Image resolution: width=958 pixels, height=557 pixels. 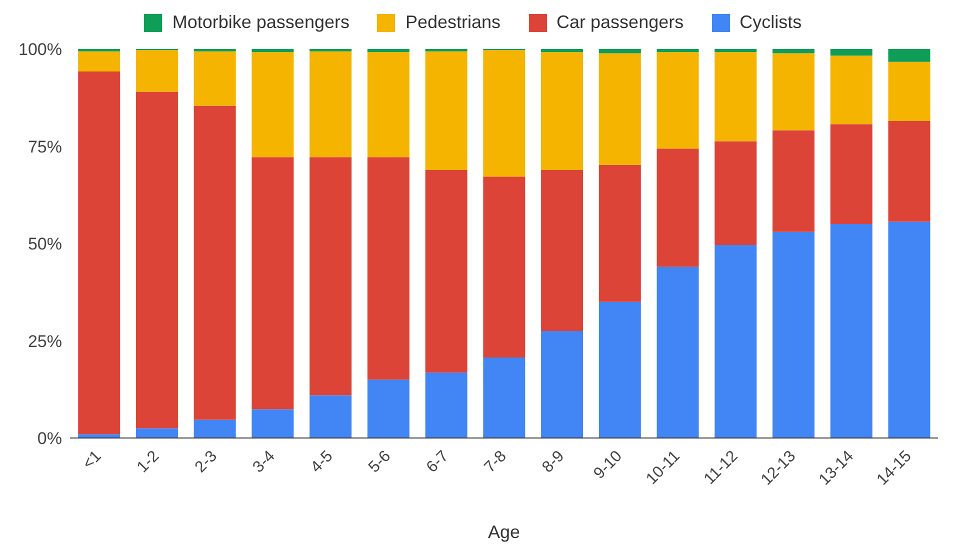 What do you see at coordinates (49, 438) in the screenshot?
I see `y-tick-label: 0%` at bounding box center [49, 438].